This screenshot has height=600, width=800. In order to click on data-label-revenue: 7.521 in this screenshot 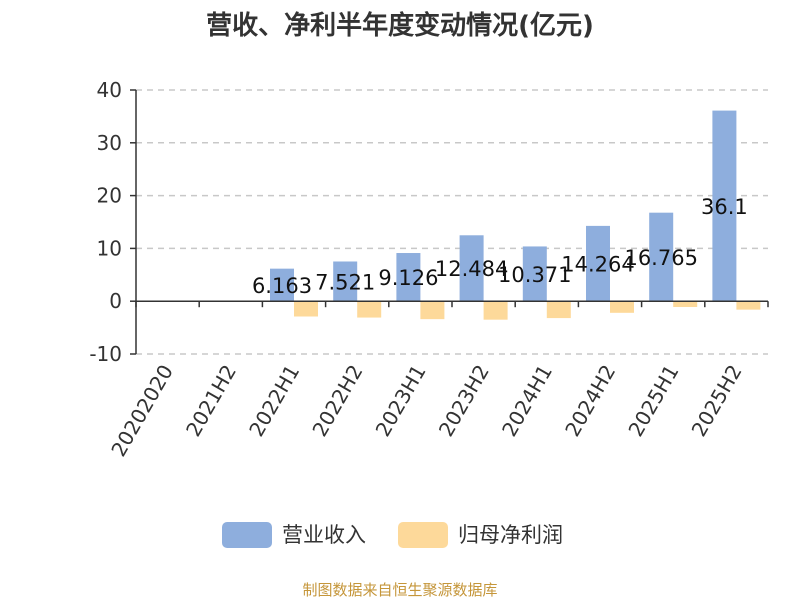, I will do `click(345, 282)`.